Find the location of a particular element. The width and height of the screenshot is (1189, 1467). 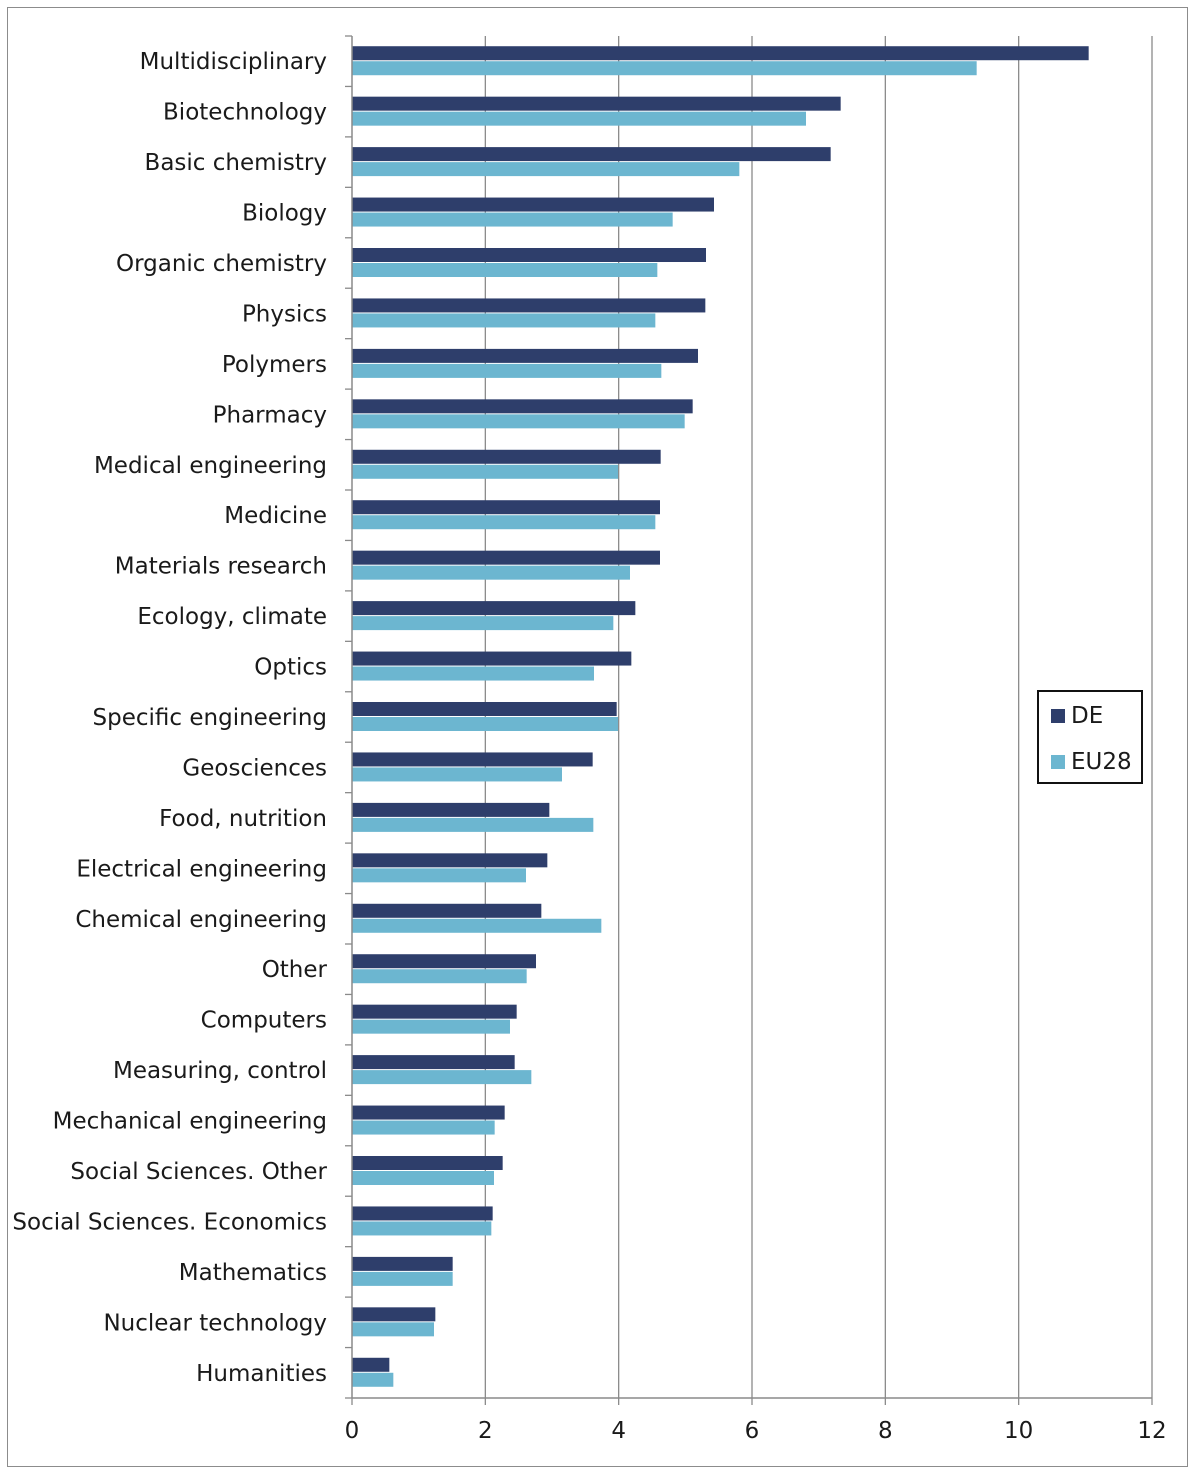

x-tick-label: 6 is located at coordinates (752, 1431).